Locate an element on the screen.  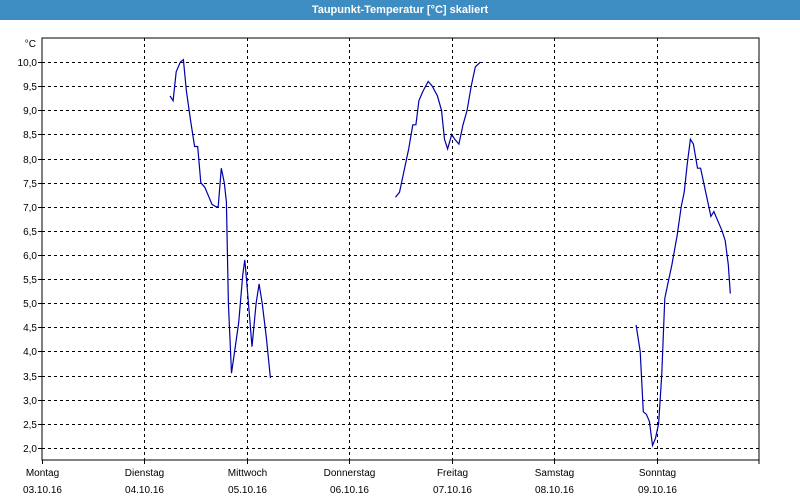
x-tick-label-date: 04.10.16 is located at coordinates (144, 490).